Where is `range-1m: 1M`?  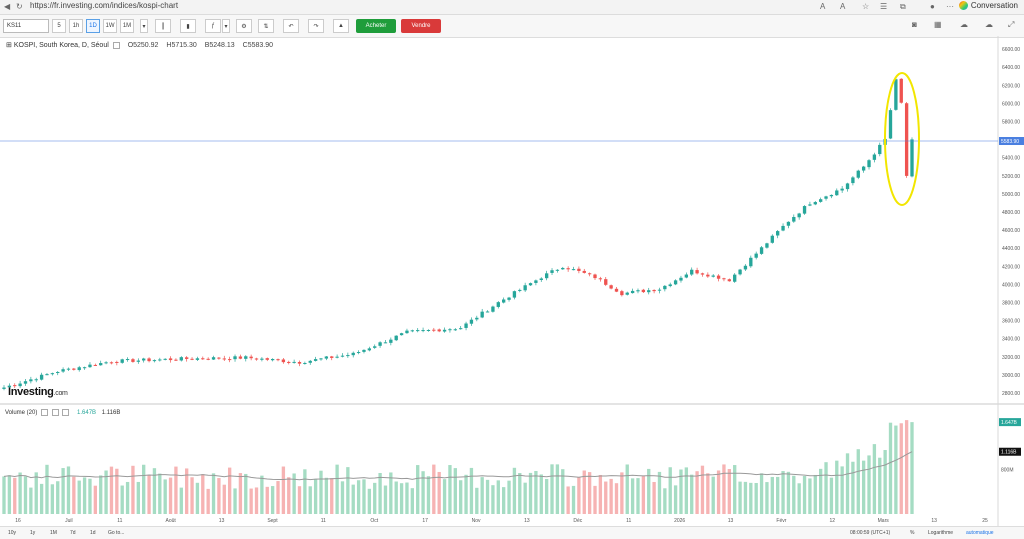
range-1m: 1M is located at coordinates (53, 533).